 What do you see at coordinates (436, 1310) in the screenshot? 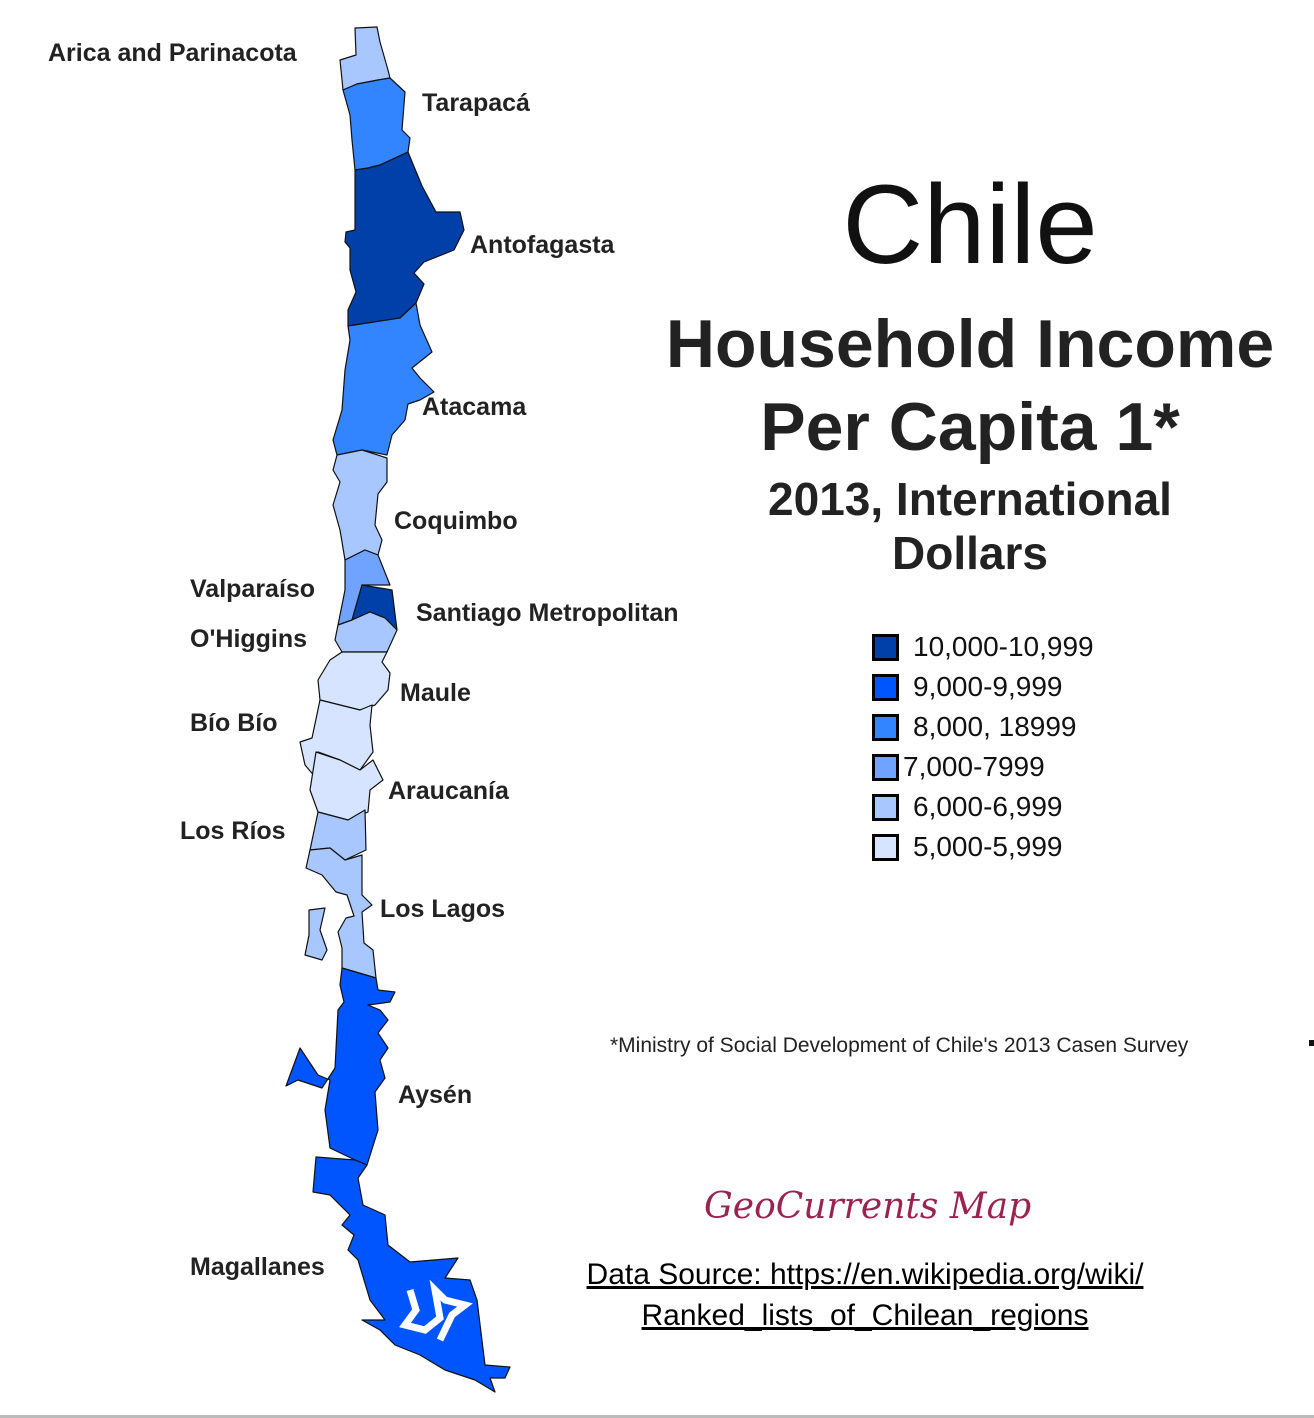
I see `fjord-channel` at bounding box center [436, 1310].